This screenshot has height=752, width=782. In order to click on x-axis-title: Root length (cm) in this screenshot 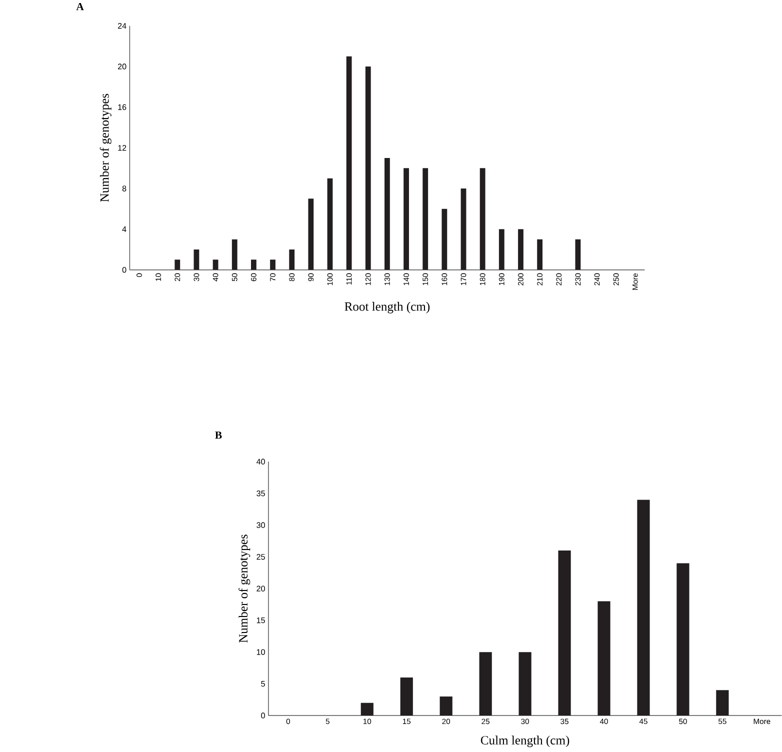, I will do `click(387, 308)`.